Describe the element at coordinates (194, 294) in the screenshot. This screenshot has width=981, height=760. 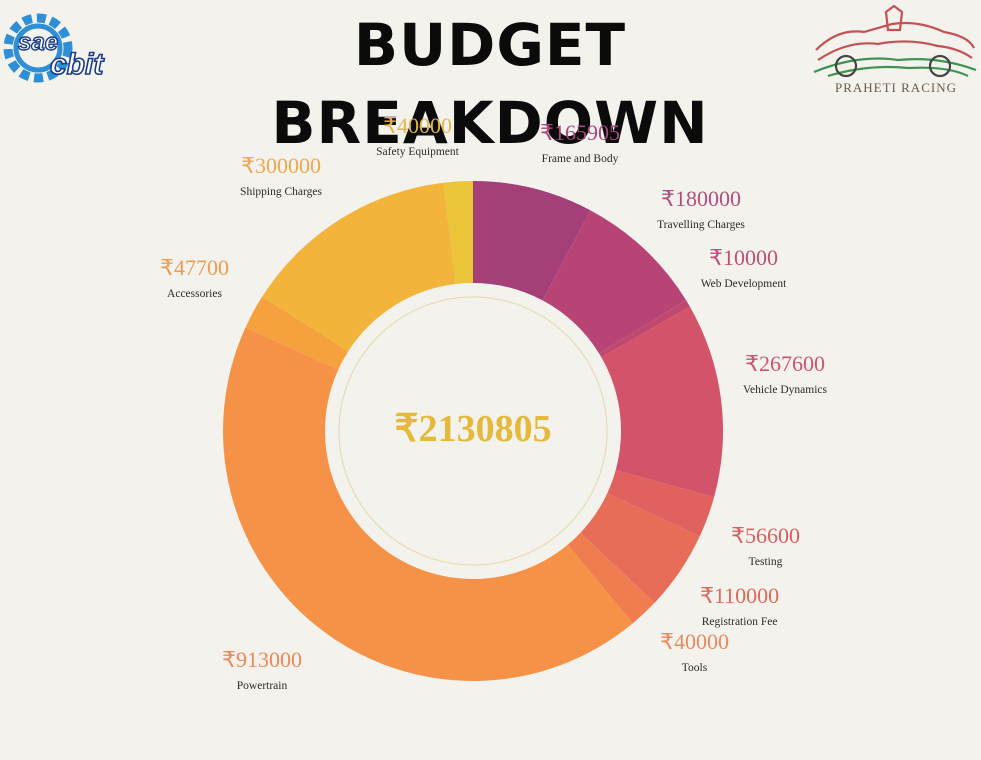
I see `slice-name-label: Accessories` at that location.